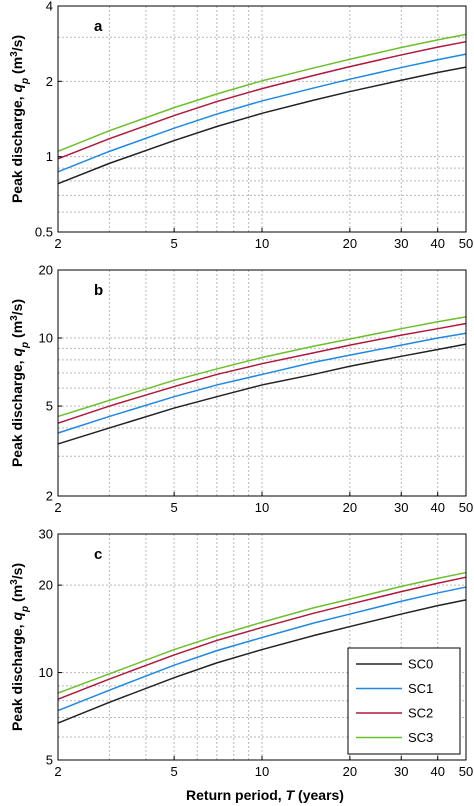 Image resolution: width=474 pixels, height=806 pixels. What do you see at coordinates (98, 554) in the screenshot?
I see `panel-label: c` at bounding box center [98, 554].